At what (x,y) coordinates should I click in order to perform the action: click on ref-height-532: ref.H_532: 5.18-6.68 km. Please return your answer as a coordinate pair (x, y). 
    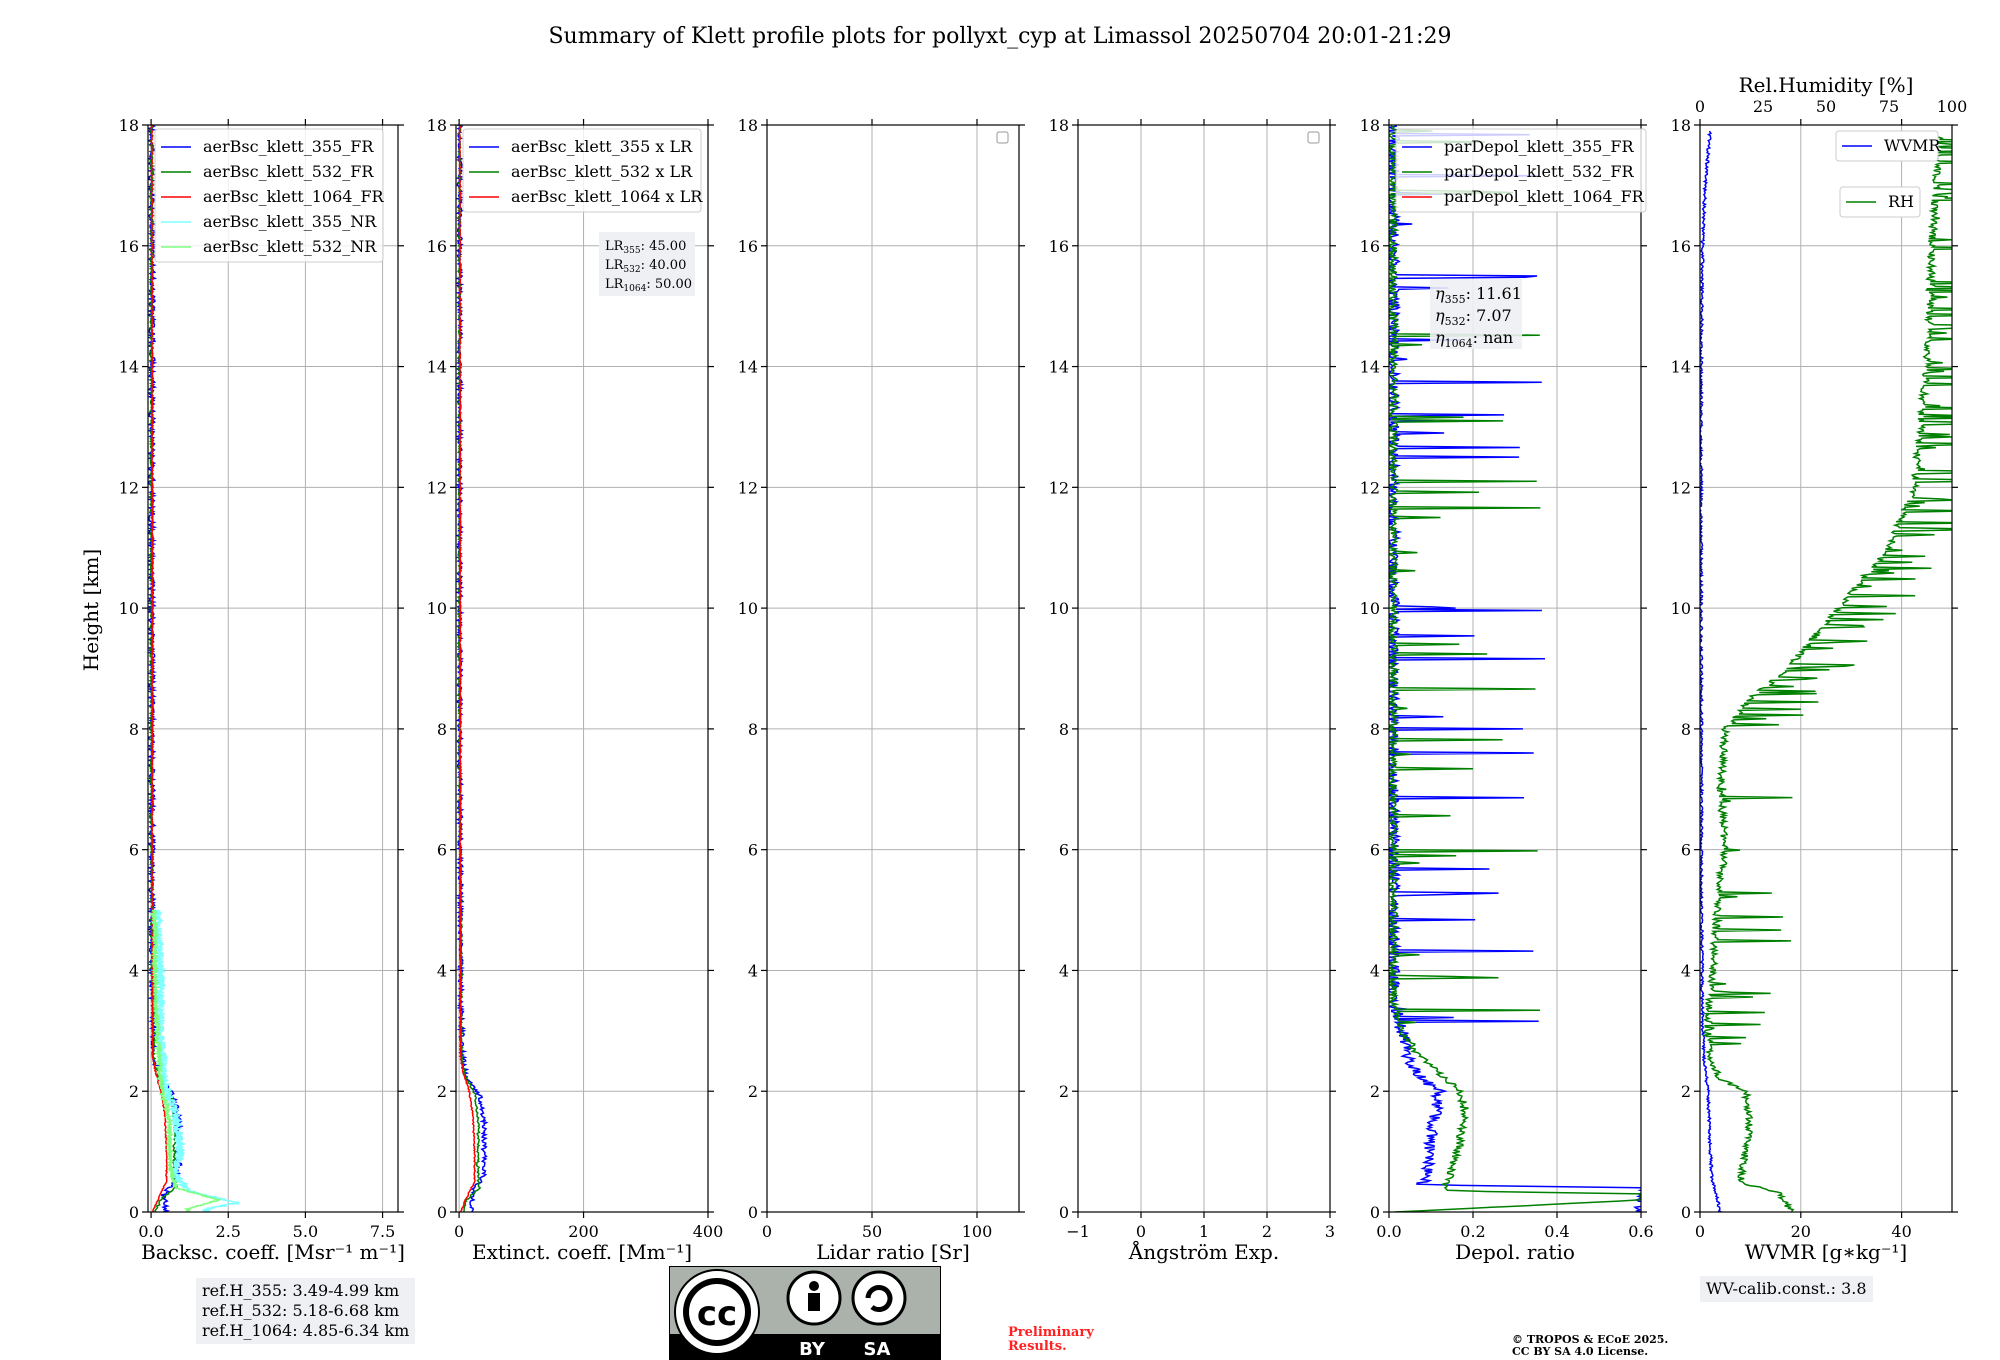
    Looking at the image, I should click on (301, 1310).